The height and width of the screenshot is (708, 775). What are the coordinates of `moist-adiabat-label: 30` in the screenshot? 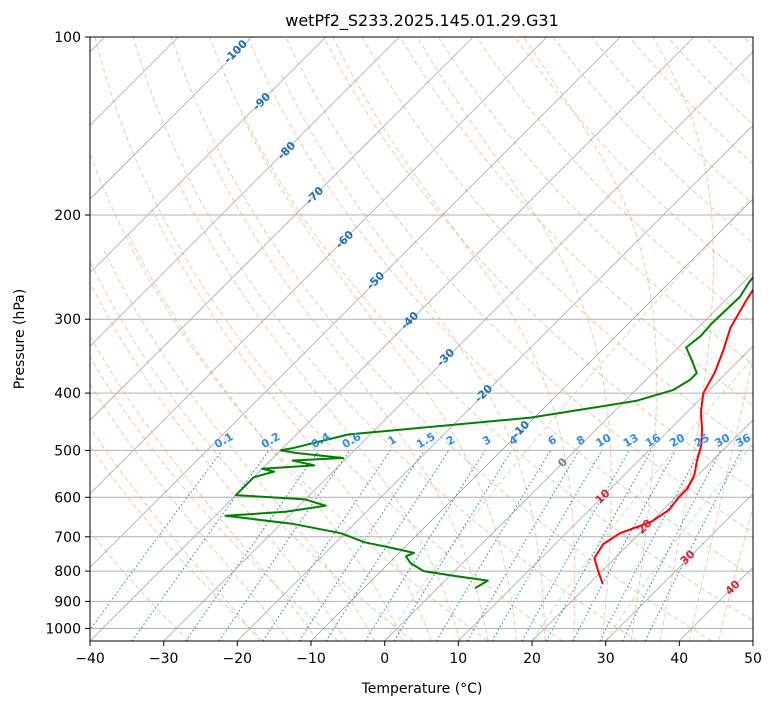 It's located at (688, 557).